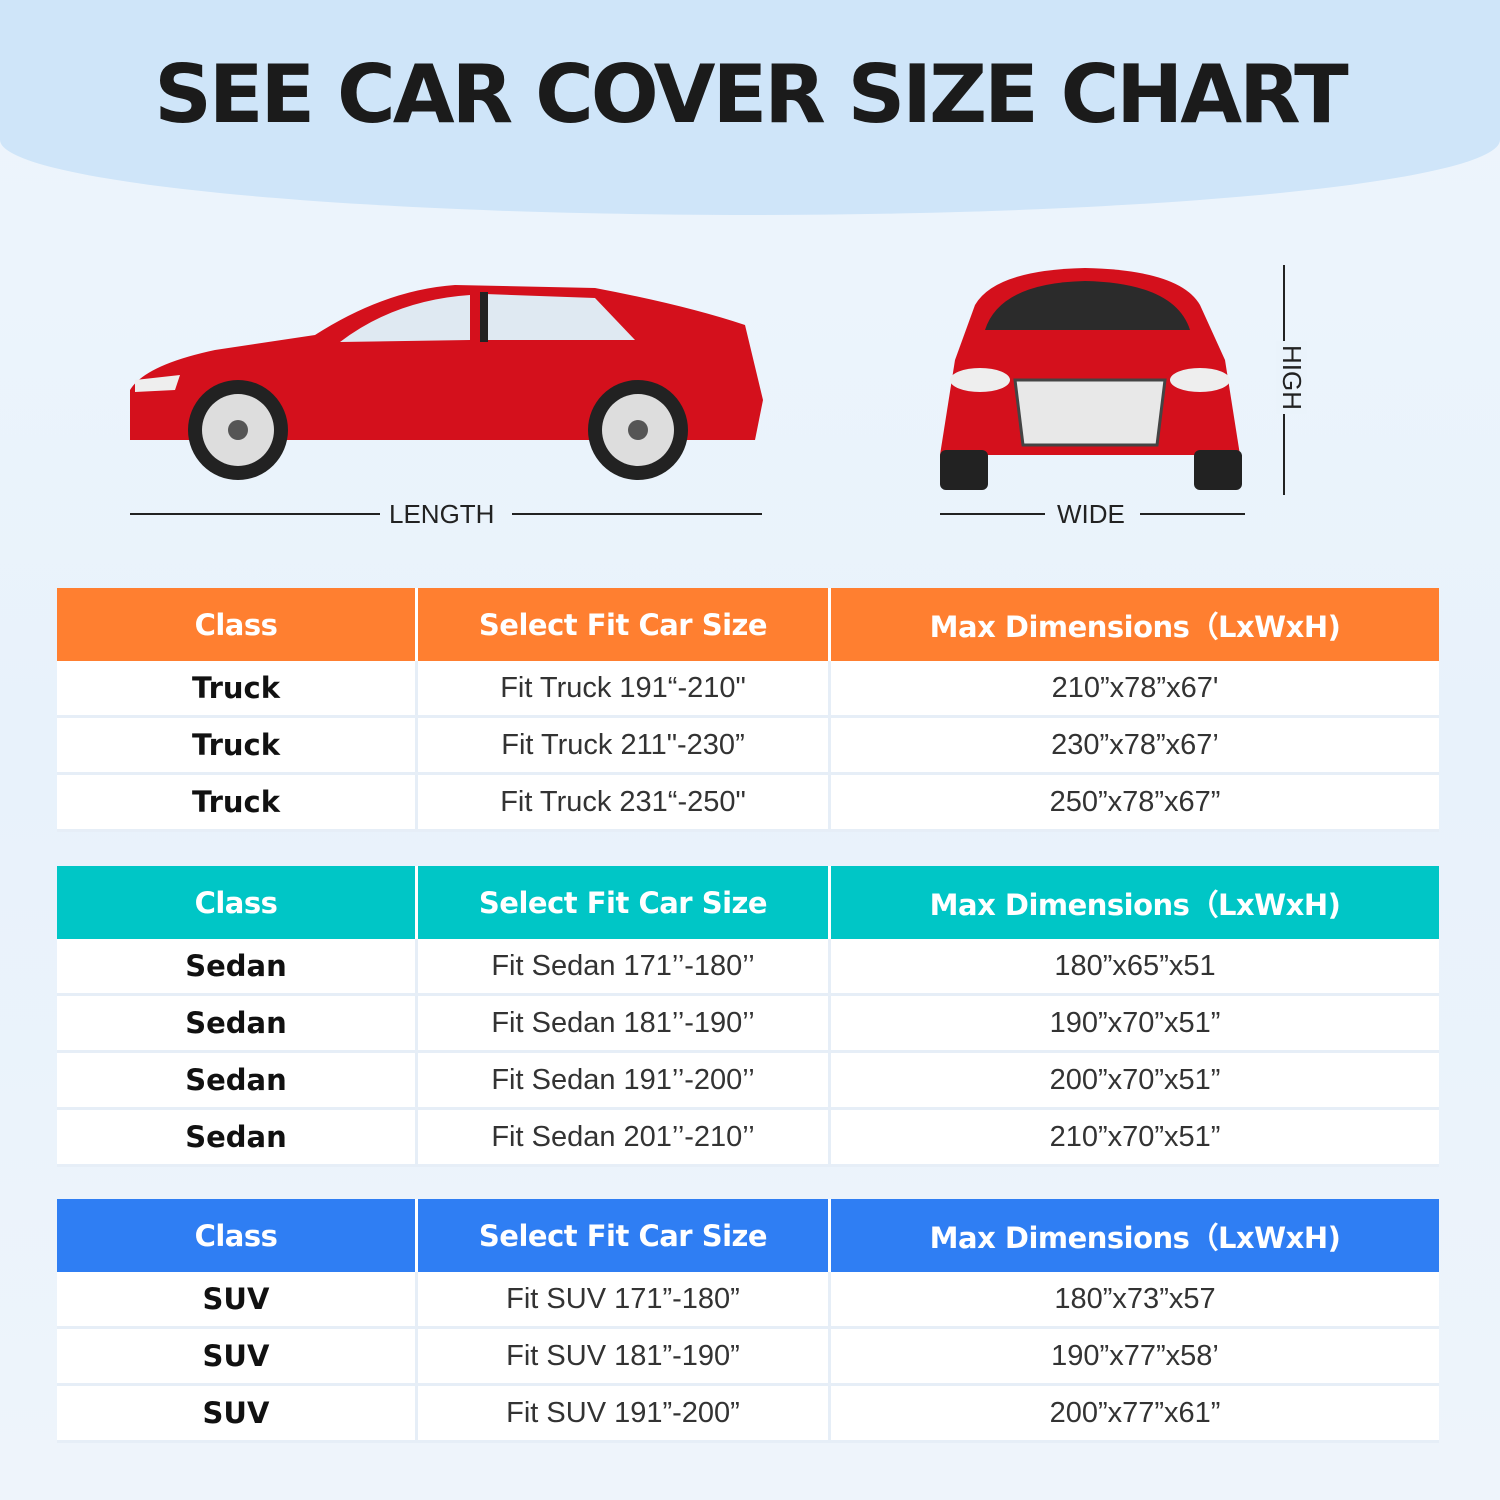 The height and width of the screenshot is (1500, 1500). Describe the element at coordinates (1135, 1081) in the screenshot. I see `dimensions-cell: 200”x70”x51”` at that location.